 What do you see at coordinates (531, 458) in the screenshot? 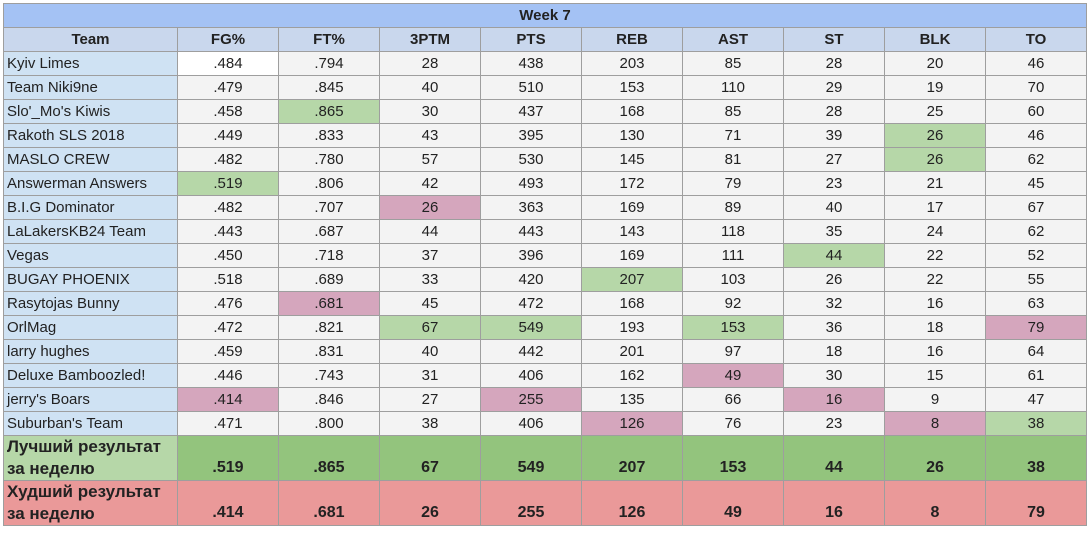
I see `best-value-pts: 549` at bounding box center [531, 458].